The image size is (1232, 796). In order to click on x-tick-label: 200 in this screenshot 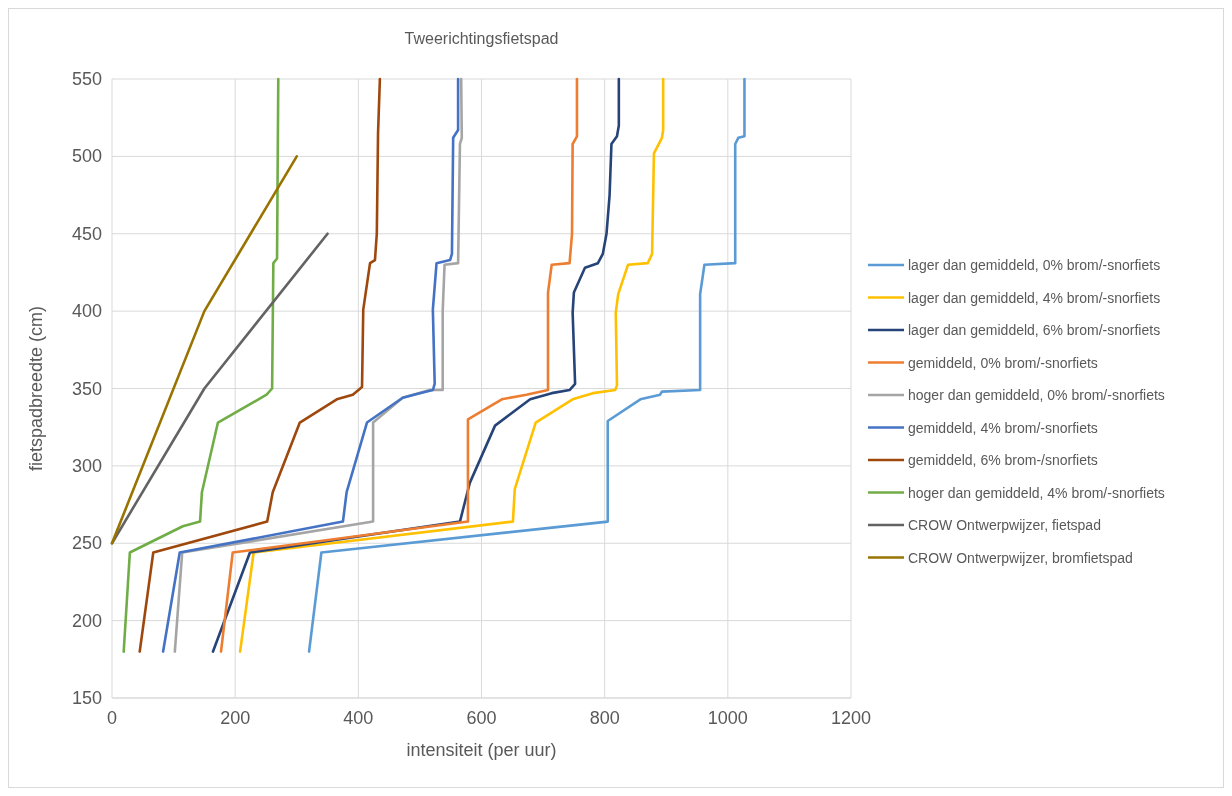, I will do `click(235, 718)`.